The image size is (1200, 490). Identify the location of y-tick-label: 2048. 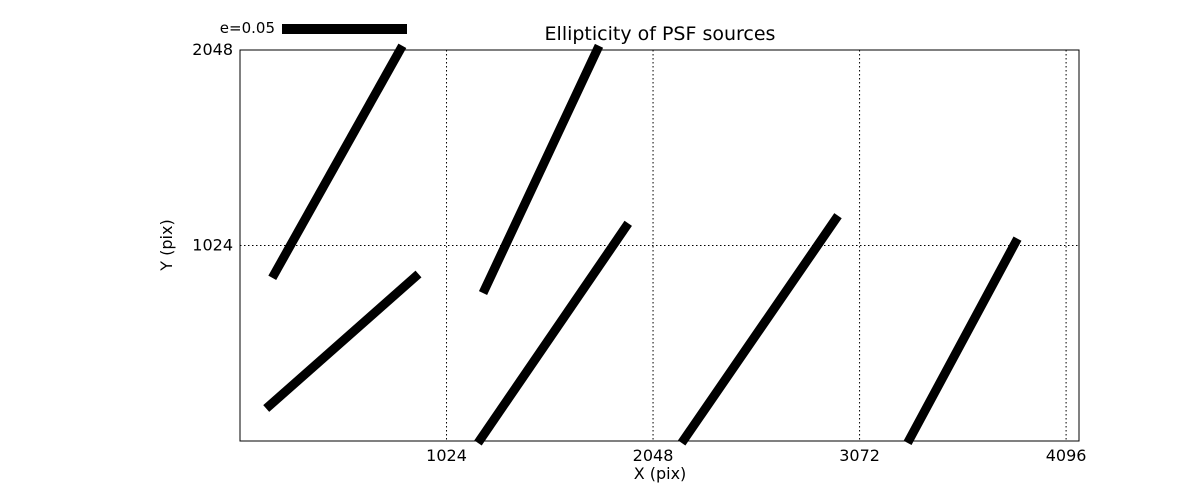
(212, 49).